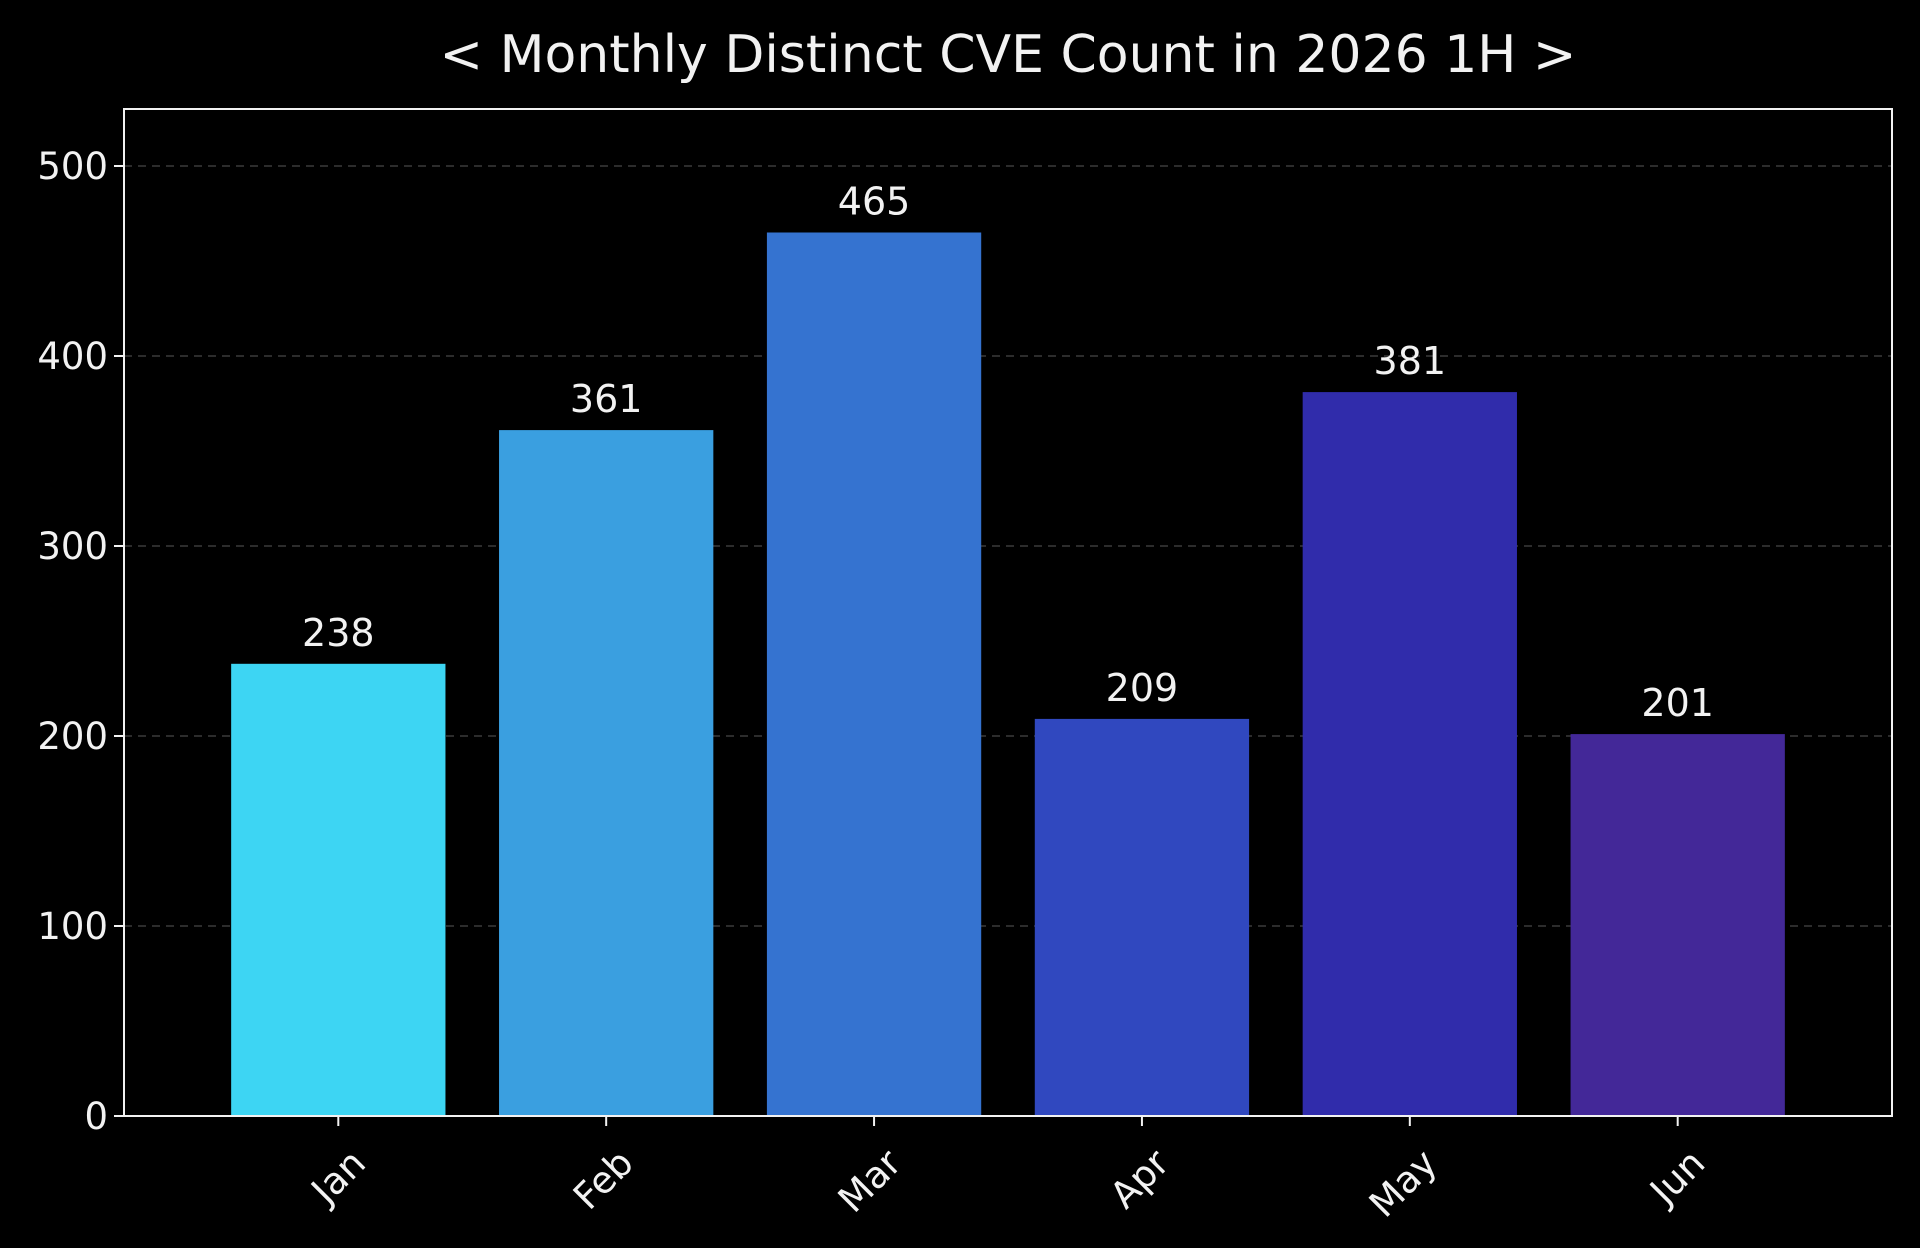 This screenshot has width=1920, height=1248. I want to click on data-label-jun: 201, so click(1677, 703).